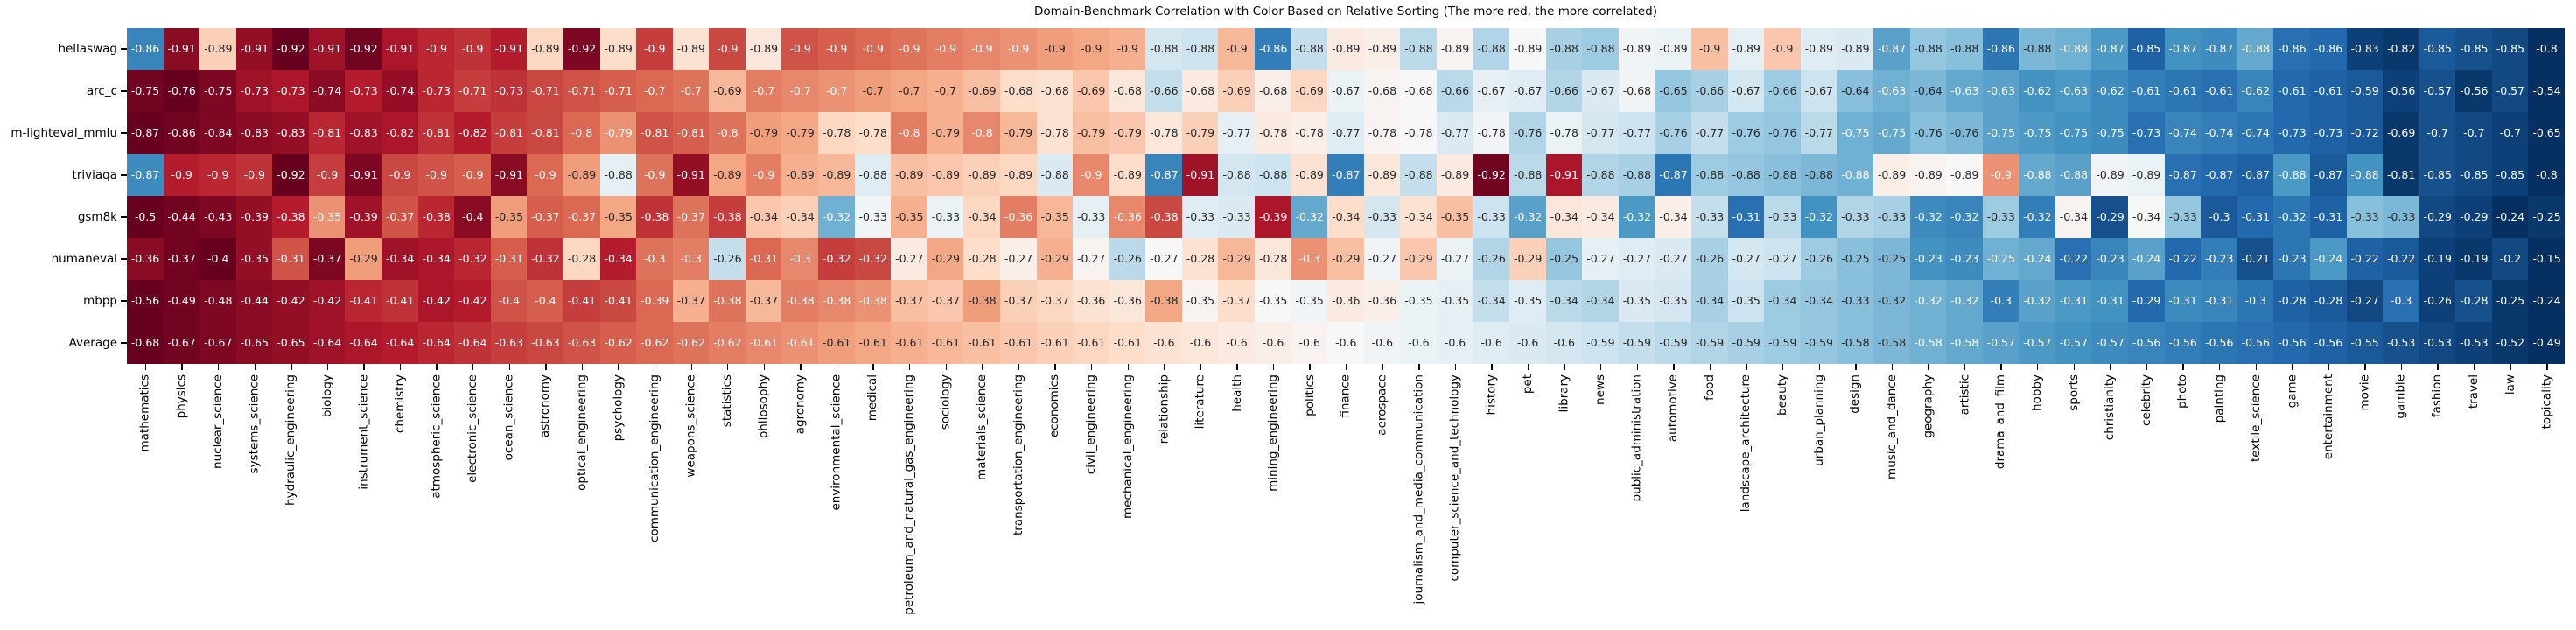 This screenshot has width=2576, height=630. What do you see at coordinates (618, 343) in the screenshot?
I see `heatmap-cell: -0.62` at bounding box center [618, 343].